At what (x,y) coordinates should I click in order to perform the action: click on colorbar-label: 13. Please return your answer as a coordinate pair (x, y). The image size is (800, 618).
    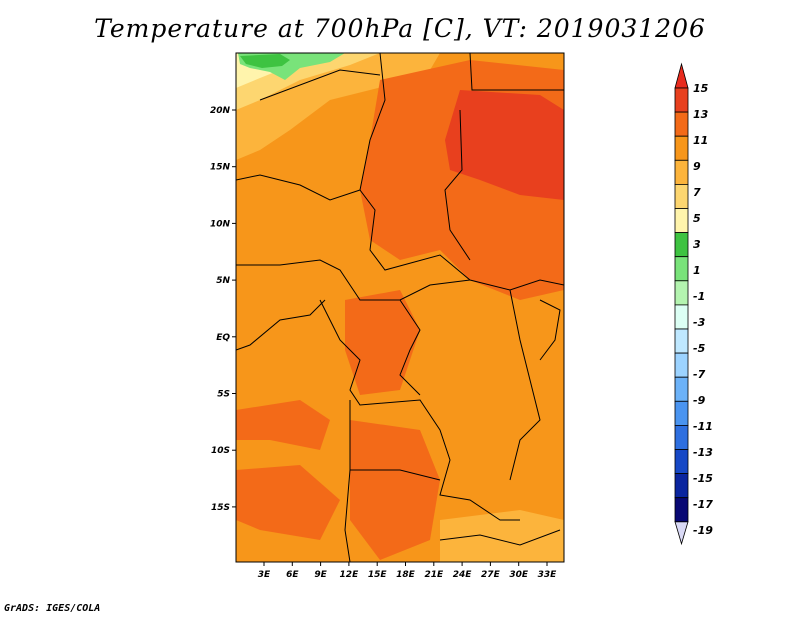
    Looking at the image, I should click on (701, 114).